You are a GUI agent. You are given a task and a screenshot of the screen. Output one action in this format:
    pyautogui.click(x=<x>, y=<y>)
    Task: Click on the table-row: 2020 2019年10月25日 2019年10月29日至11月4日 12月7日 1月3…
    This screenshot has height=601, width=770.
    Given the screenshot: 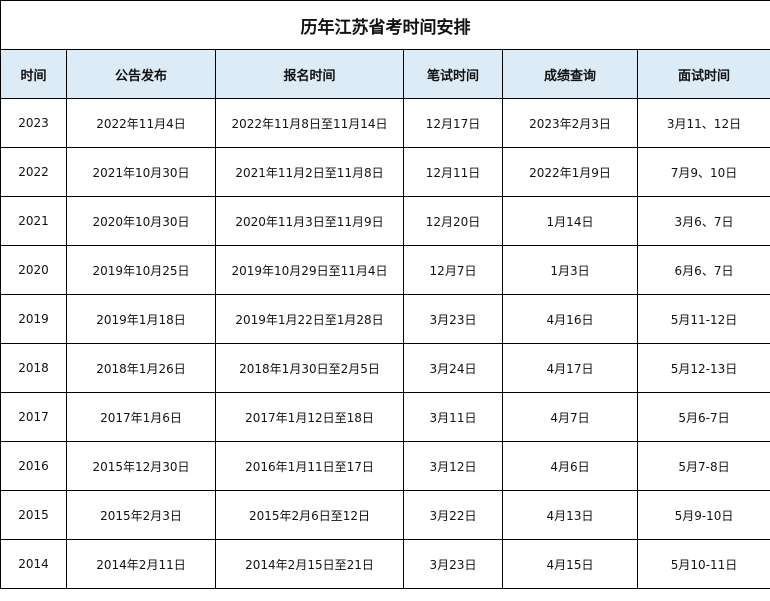 What is the action you would take?
    pyautogui.click(x=385, y=270)
    